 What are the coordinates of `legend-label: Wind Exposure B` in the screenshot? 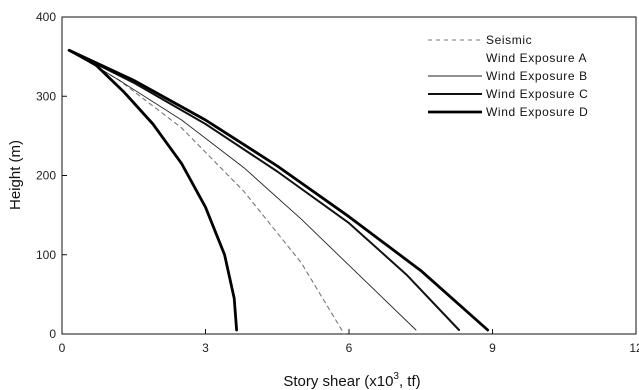 It's located at (537, 76).